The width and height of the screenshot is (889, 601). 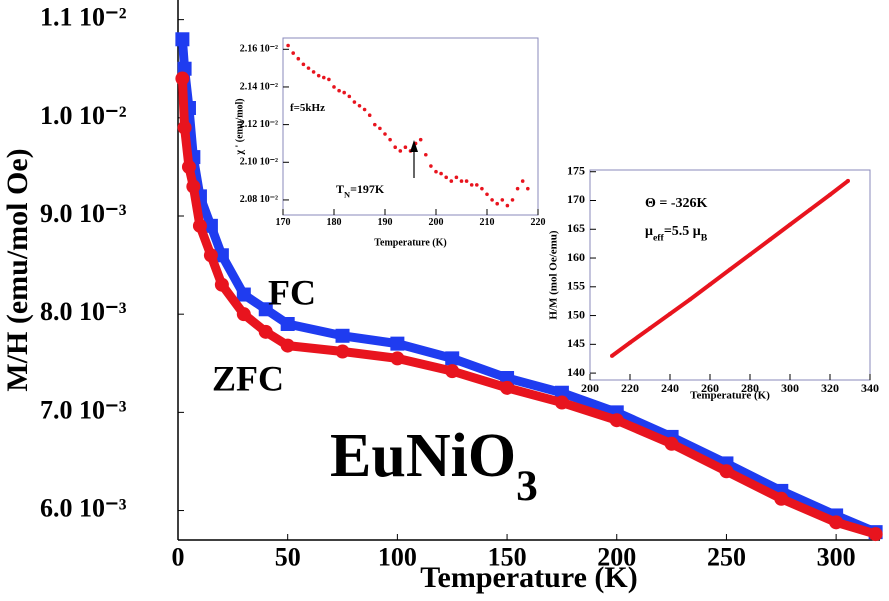 What do you see at coordinates (576, 170) in the screenshot?
I see `y-tick-label: 175` at bounding box center [576, 170].